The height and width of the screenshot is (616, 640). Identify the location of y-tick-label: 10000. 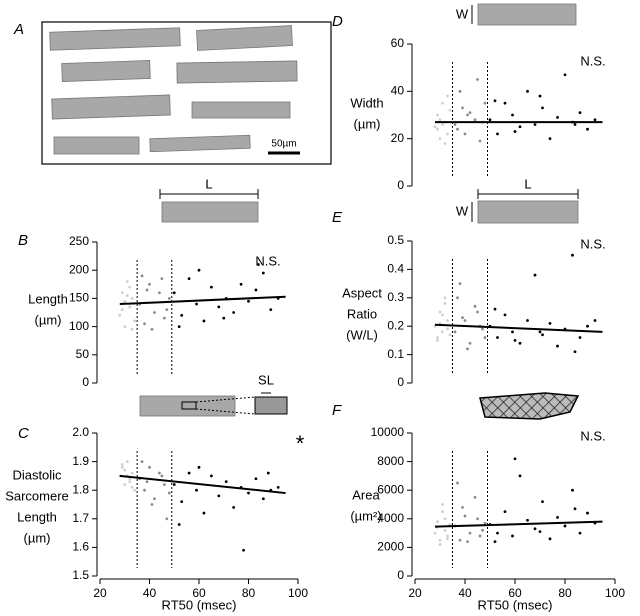
(388, 432).